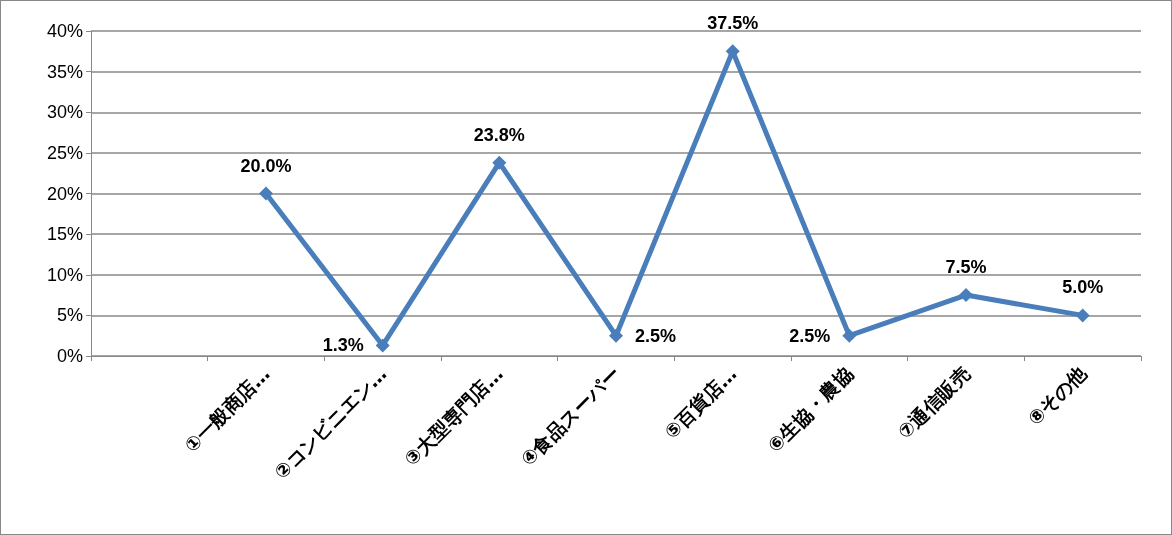 The height and width of the screenshot is (535, 1172). I want to click on data-label: 5.0%, so click(1083, 287).